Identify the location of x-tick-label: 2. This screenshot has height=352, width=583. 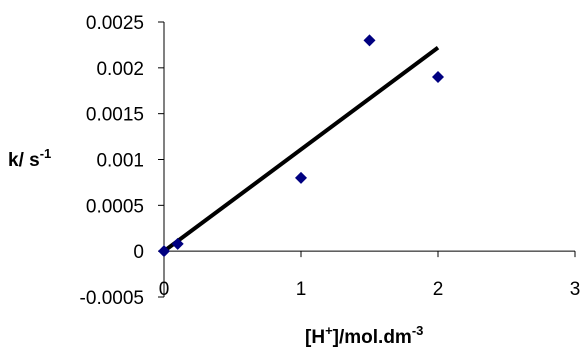
(438, 289).